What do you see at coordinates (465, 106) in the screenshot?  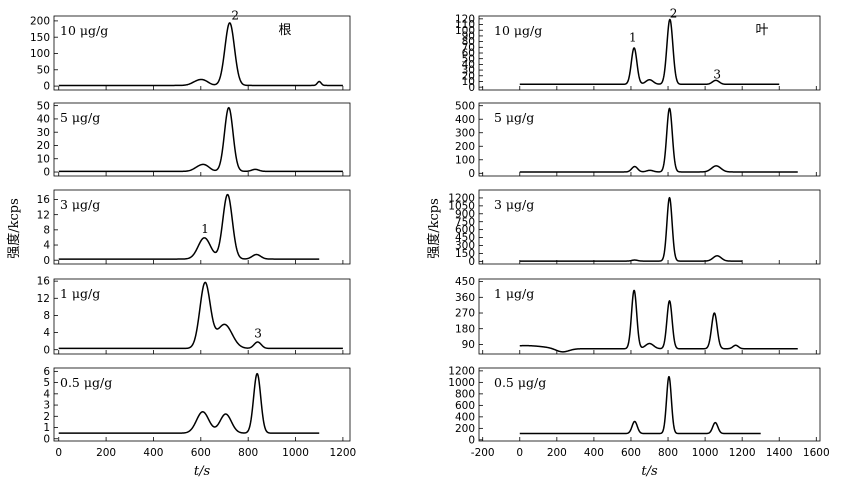 I see `y-tick-label: 500` at bounding box center [465, 106].